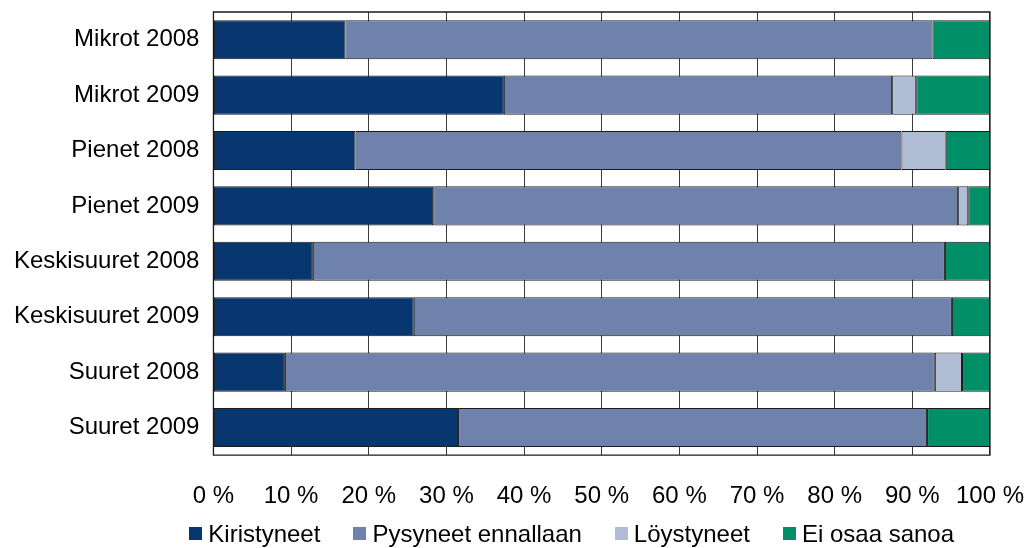  What do you see at coordinates (264, 533) in the screenshot?
I see `legend-label: Kiristyneet` at bounding box center [264, 533].